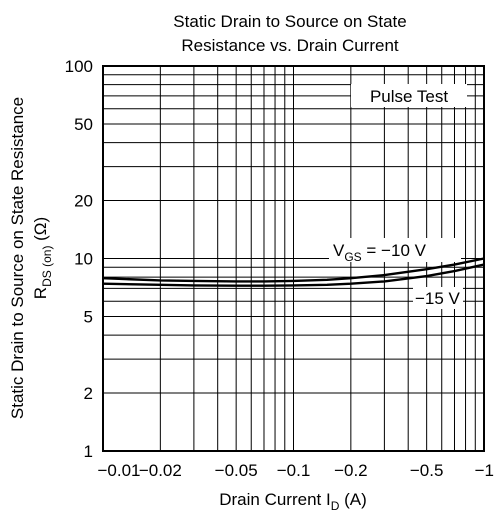 The width and height of the screenshot is (496, 516). Describe the element at coordinates (79, 66) in the screenshot. I see `y-tick-label: 100` at that location.